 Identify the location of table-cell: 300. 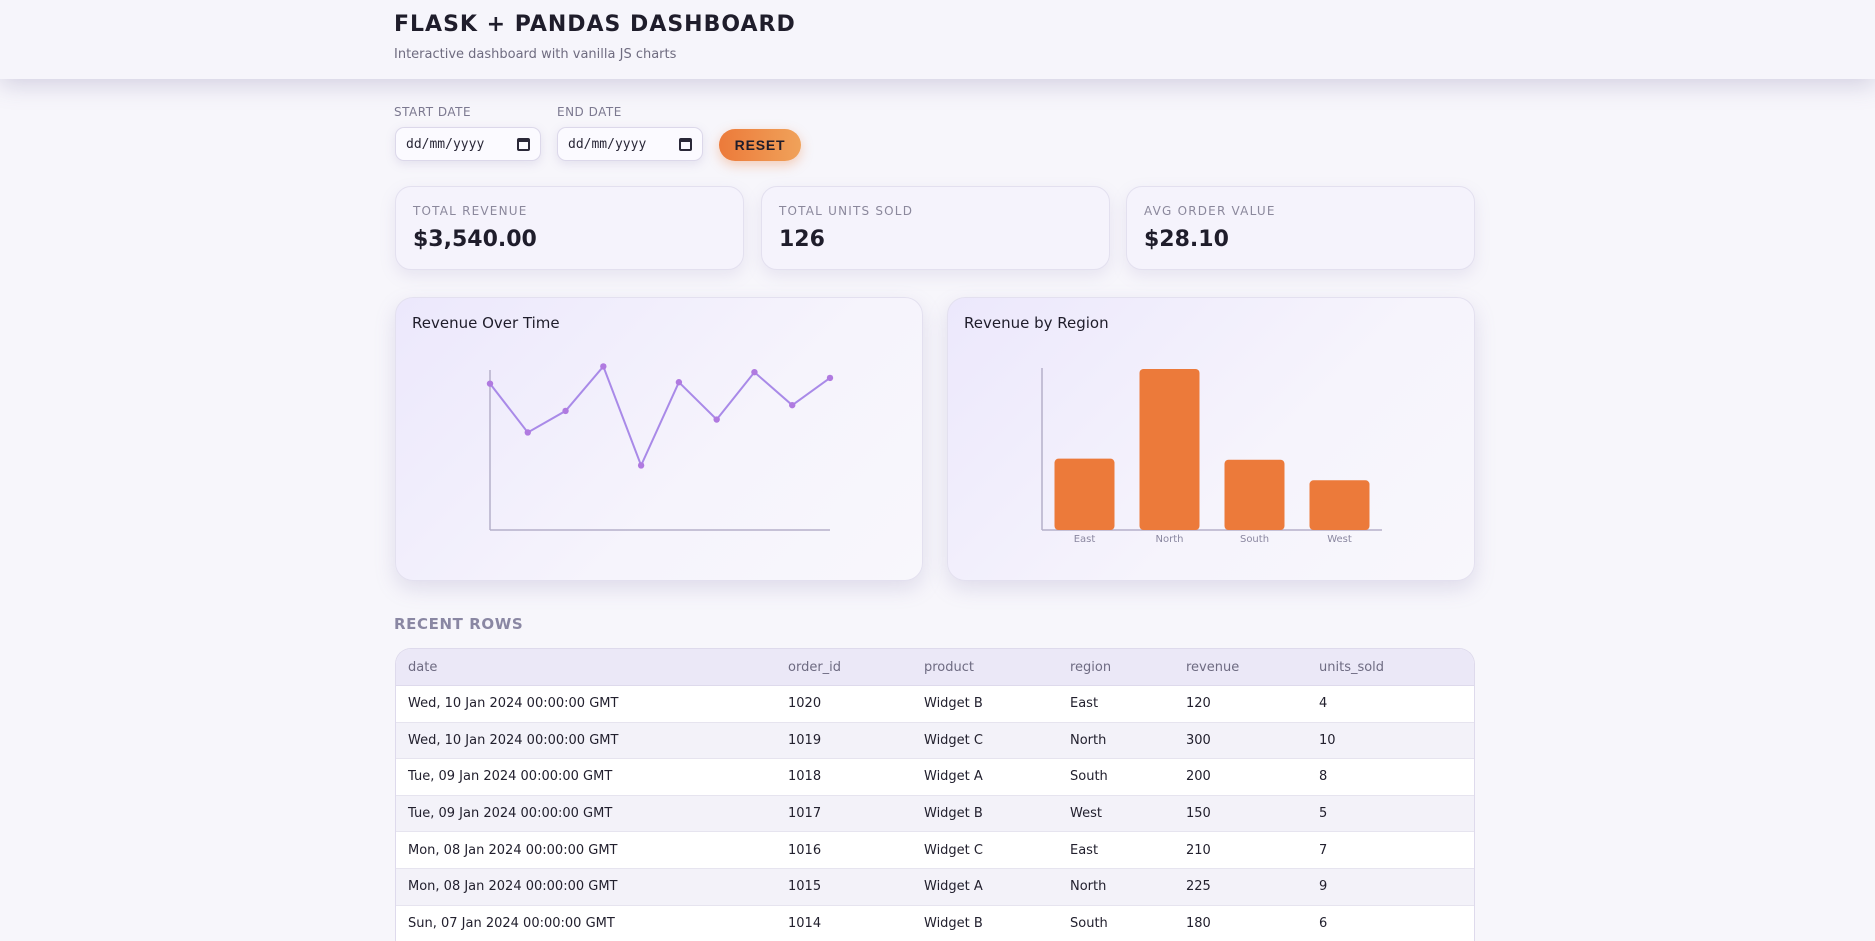
(1198, 740).